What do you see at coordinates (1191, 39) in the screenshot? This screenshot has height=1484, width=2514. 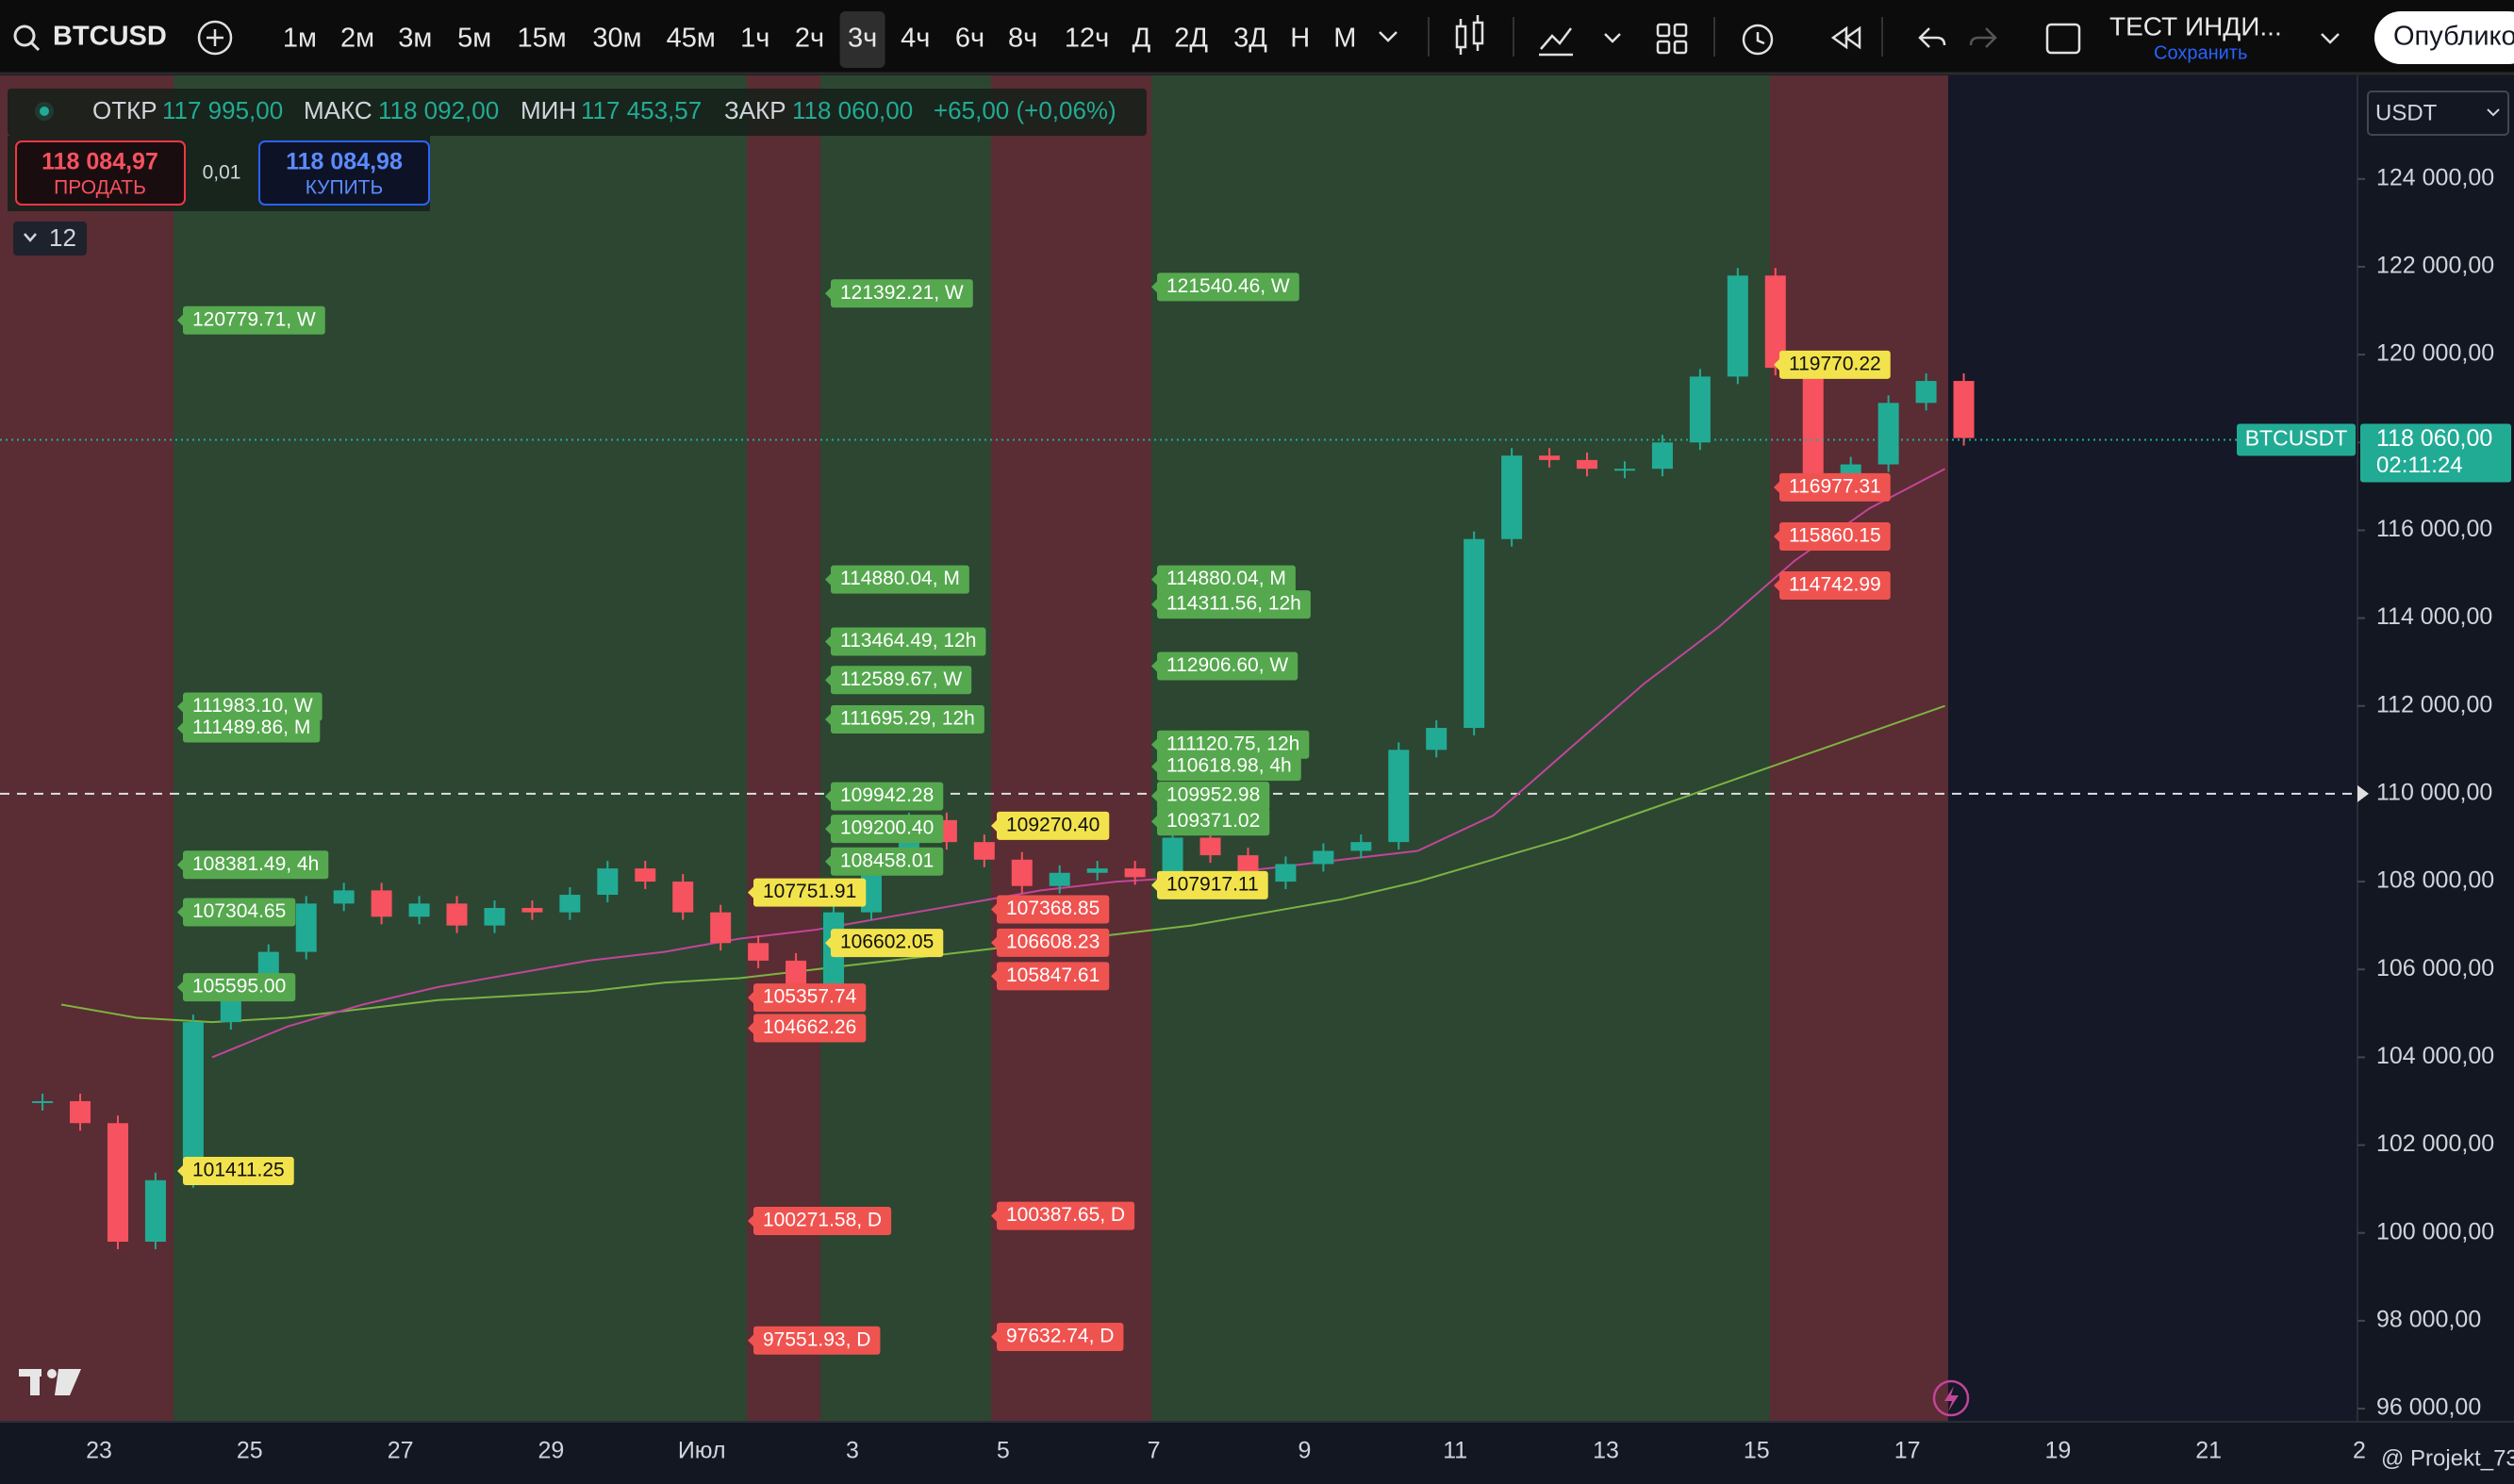 I see `timeframe: 2Д` at bounding box center [1191, 39].